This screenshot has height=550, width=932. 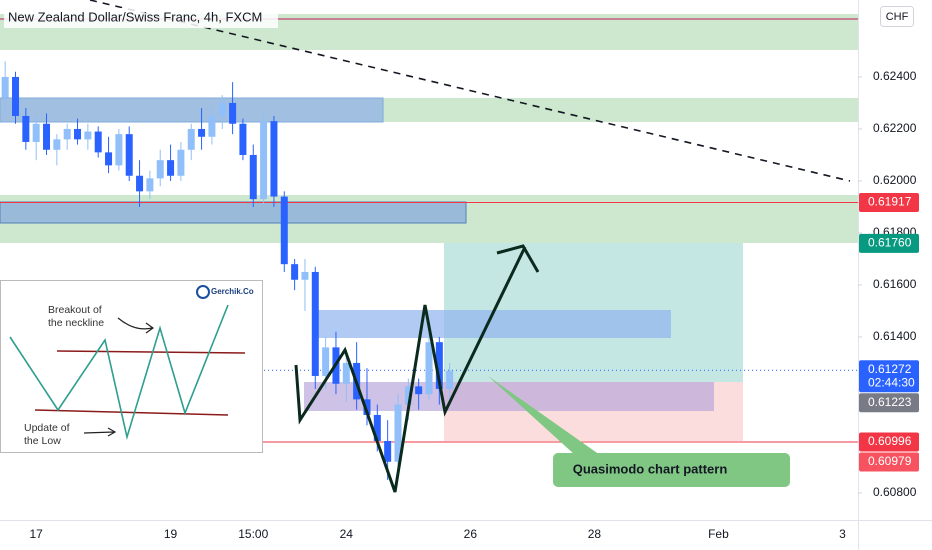 I want to click on title-bg, so click(x=141, y=18).